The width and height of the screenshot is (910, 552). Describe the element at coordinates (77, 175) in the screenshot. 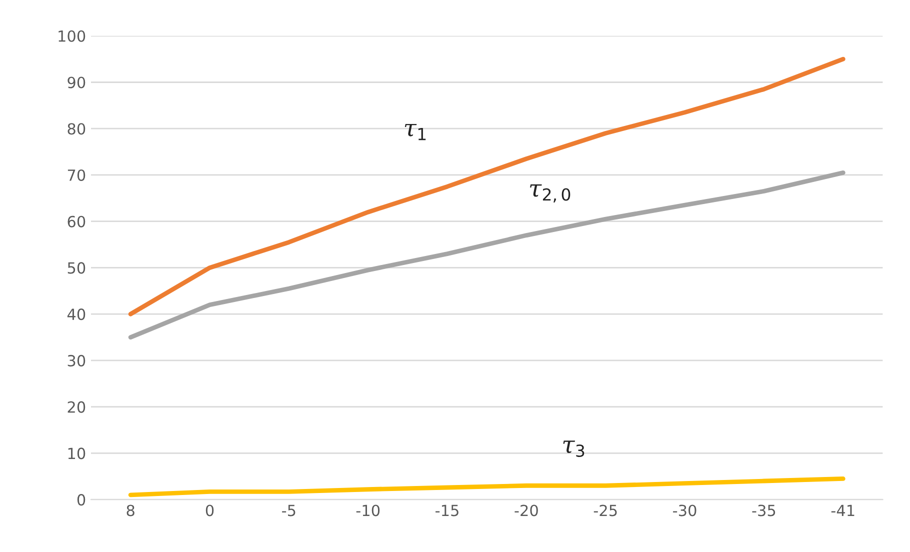

I see `y-tick-label: 70` at that location.